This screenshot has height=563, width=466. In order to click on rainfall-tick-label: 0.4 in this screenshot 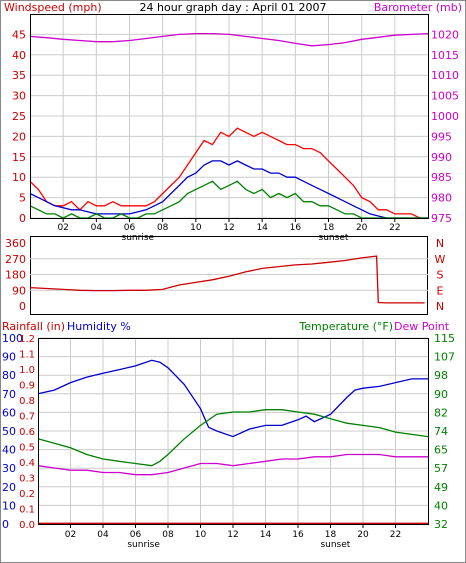, I will do `click(27, 463)`.